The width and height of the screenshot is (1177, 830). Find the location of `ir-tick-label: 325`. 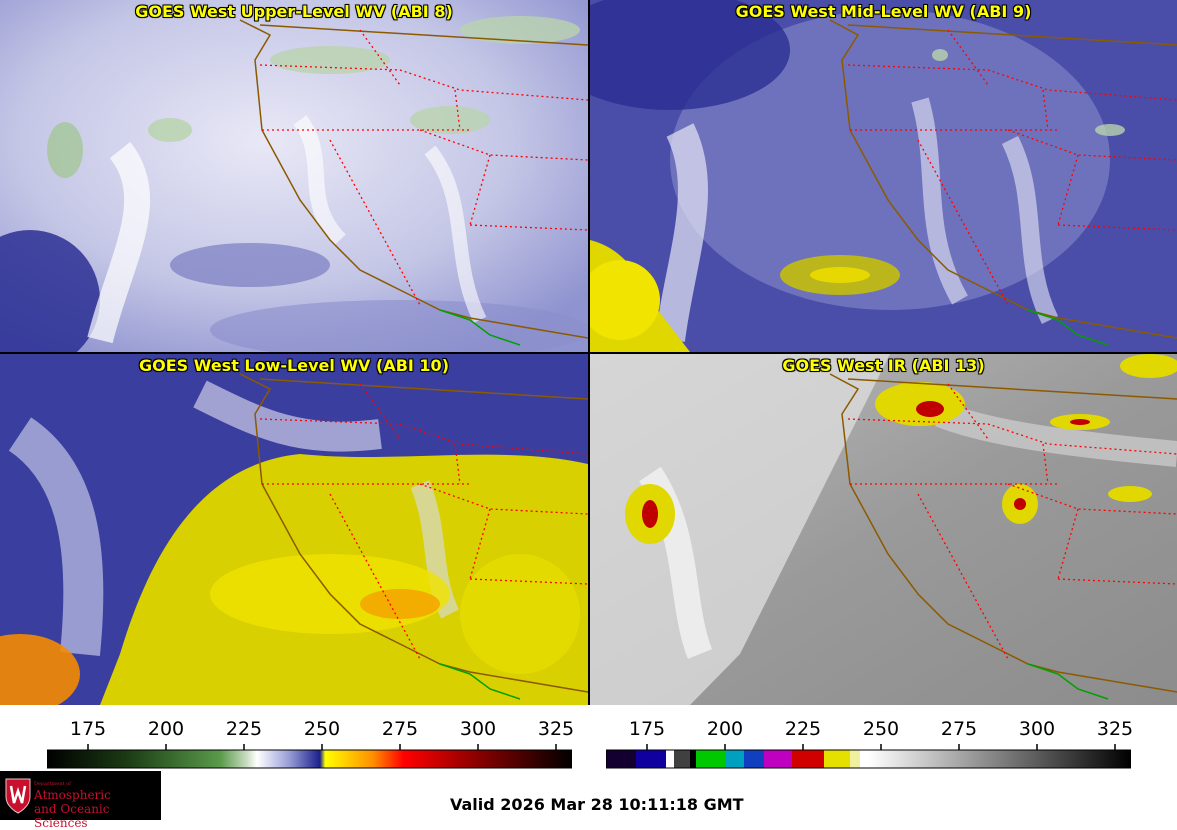

ir-tick-label: 325 is located at coordinates (1115, 729).